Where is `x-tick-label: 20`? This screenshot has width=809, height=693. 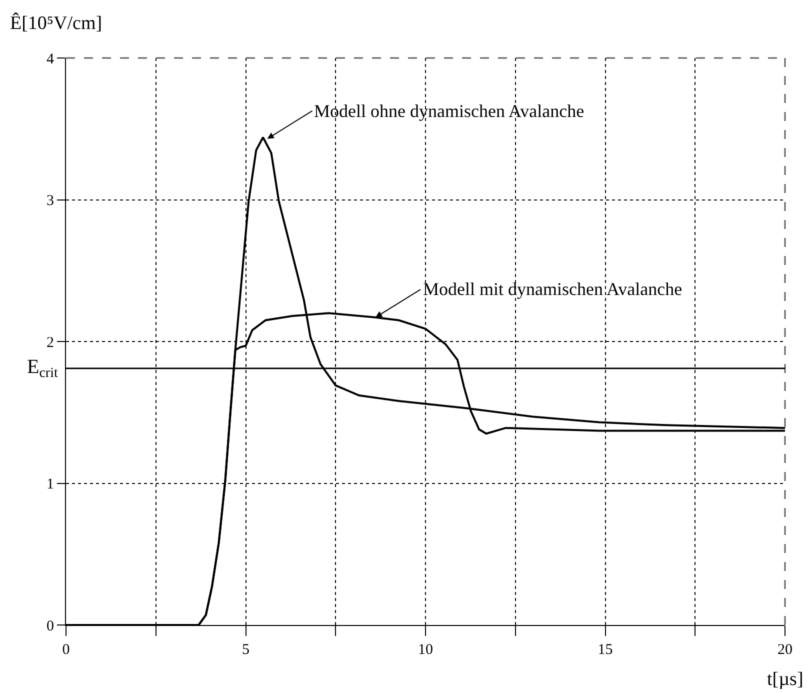
x-tick-label: 20 is located at coordinates (785, 650).